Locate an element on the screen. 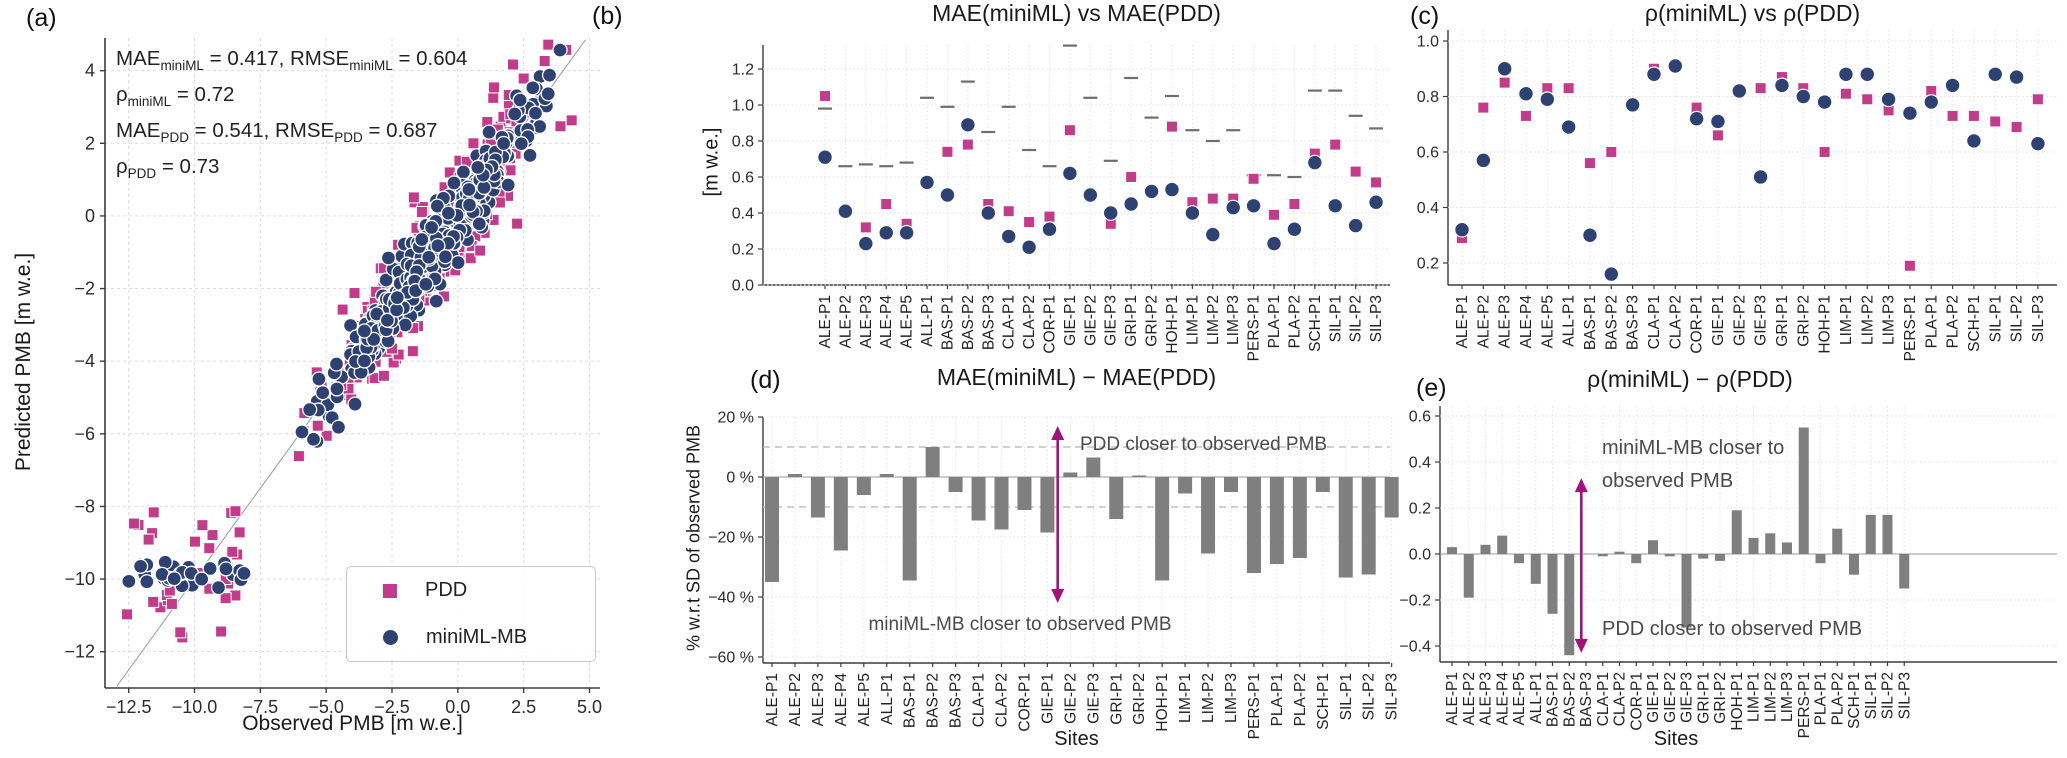 The image size is (2067, 758). svg-text: GRI-P2 is located at coordinates (1139, 699).